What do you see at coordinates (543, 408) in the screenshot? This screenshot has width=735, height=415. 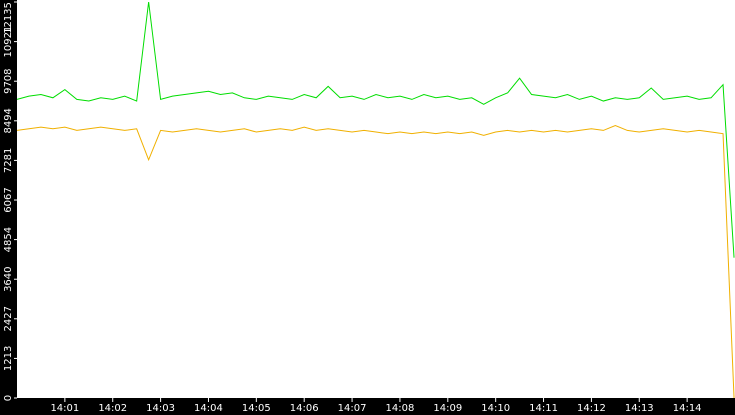 I see `x-tick-label: 14:11` at bounding box center [543, 408].